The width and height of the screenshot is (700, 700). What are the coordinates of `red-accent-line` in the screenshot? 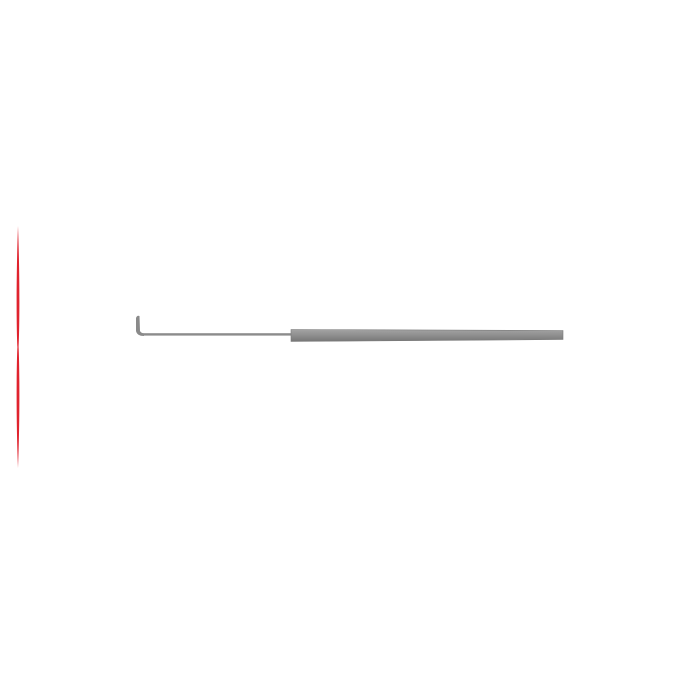 It's located at (18, 347).